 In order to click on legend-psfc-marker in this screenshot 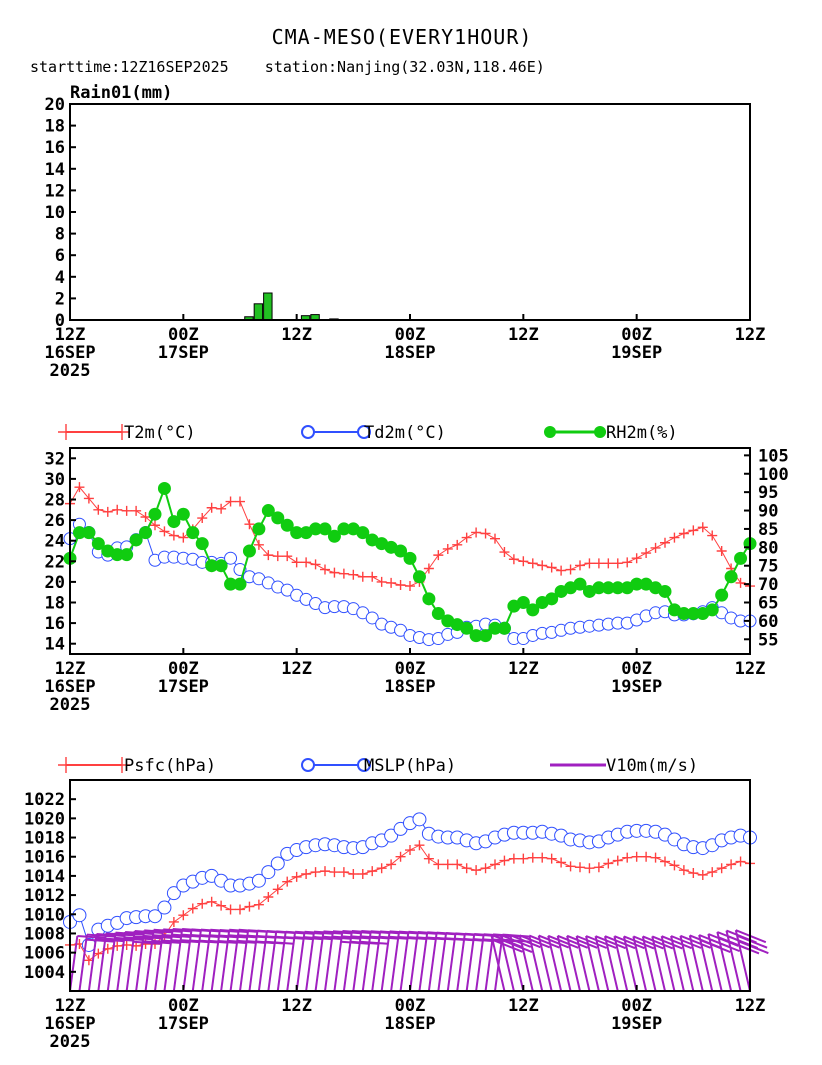, I will do `click(66, 765)`.